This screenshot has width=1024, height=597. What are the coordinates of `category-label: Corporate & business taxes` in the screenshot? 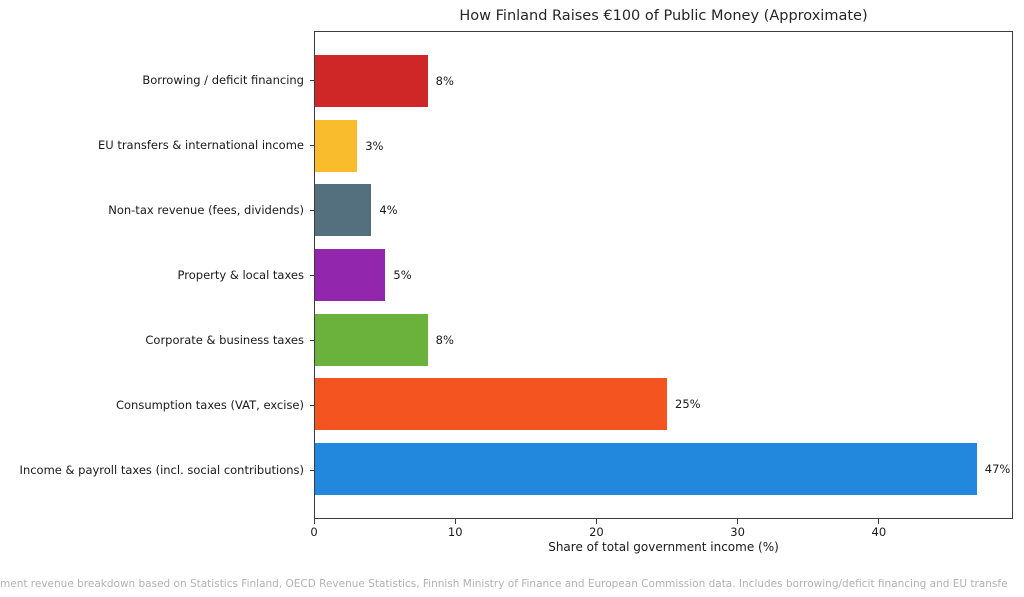 It's located at (224, 339).